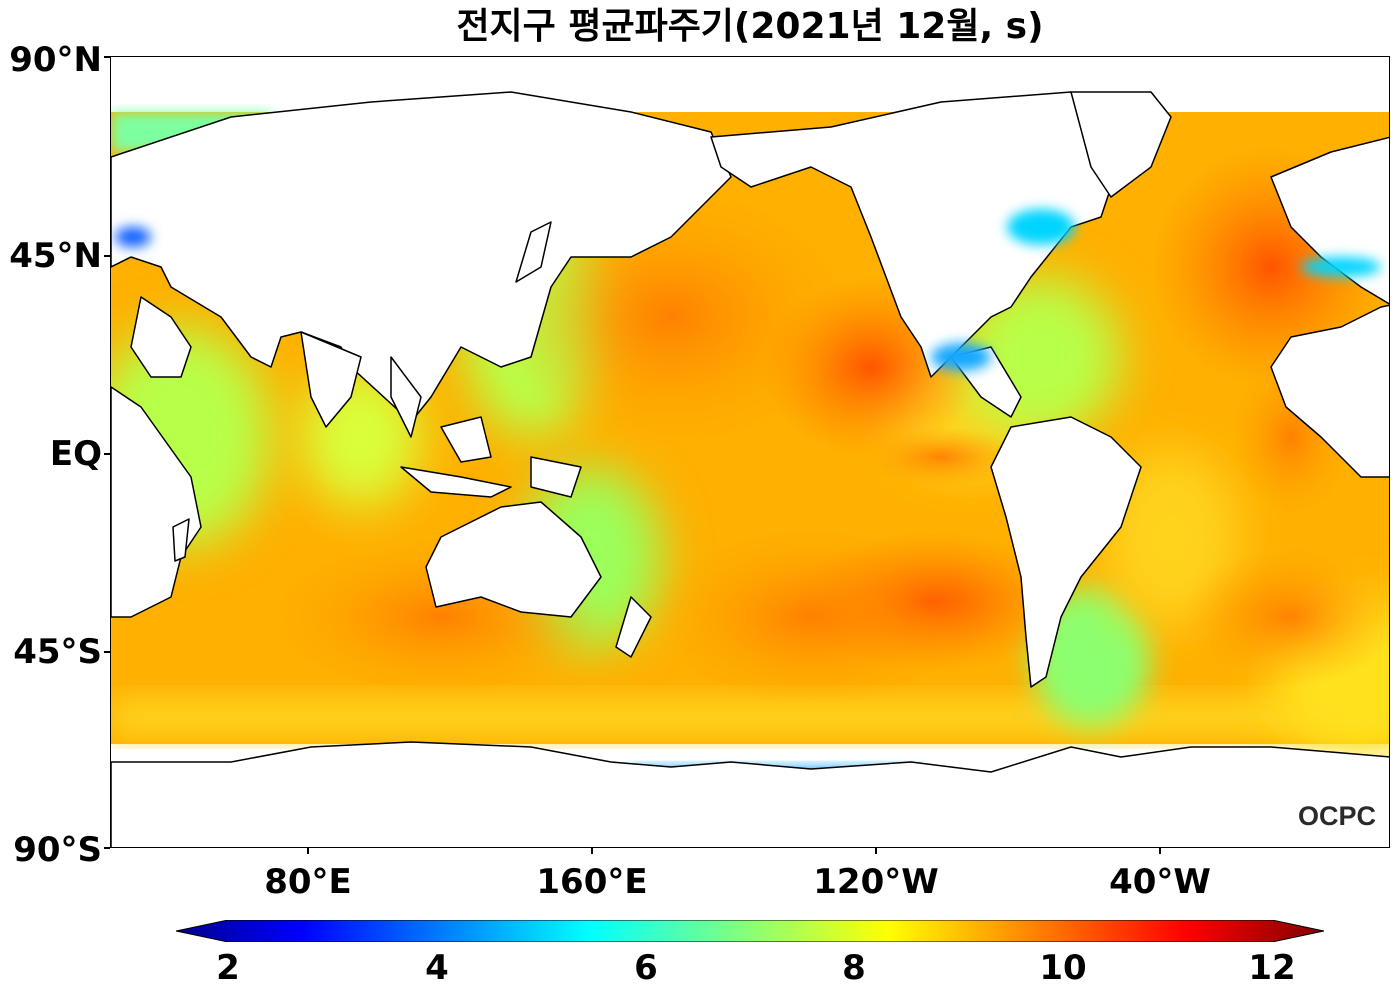 This screenshot has height=1001, width=1400. I want to click on lat-label-45s: 45°S, so click(57, 652).